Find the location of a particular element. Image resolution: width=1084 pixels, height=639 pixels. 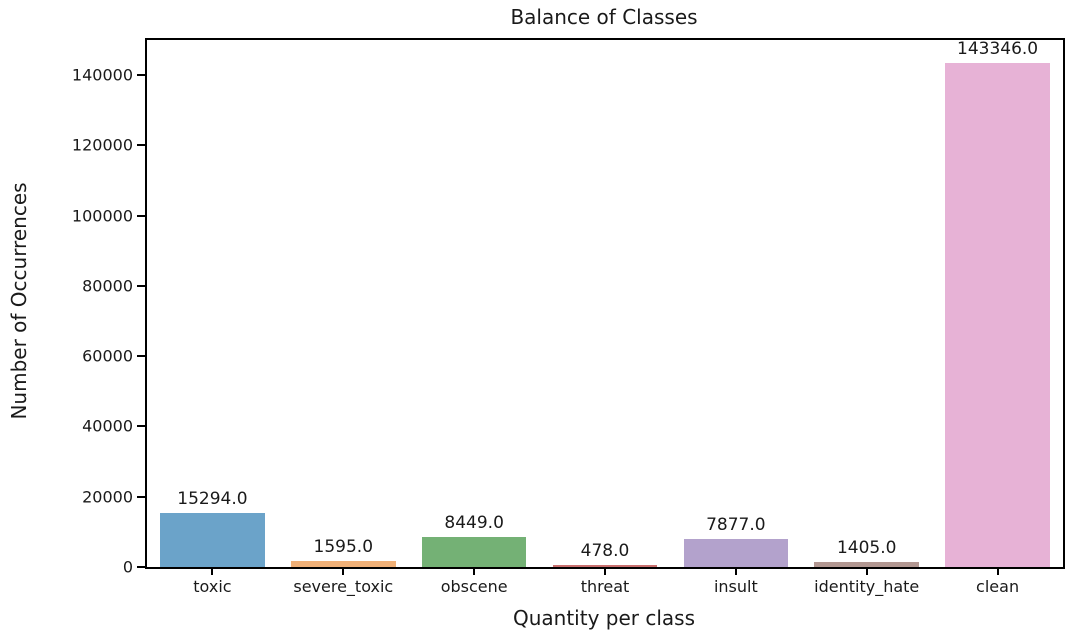

x-axis-title: Quantity per class is located at coordinates (603, 618).